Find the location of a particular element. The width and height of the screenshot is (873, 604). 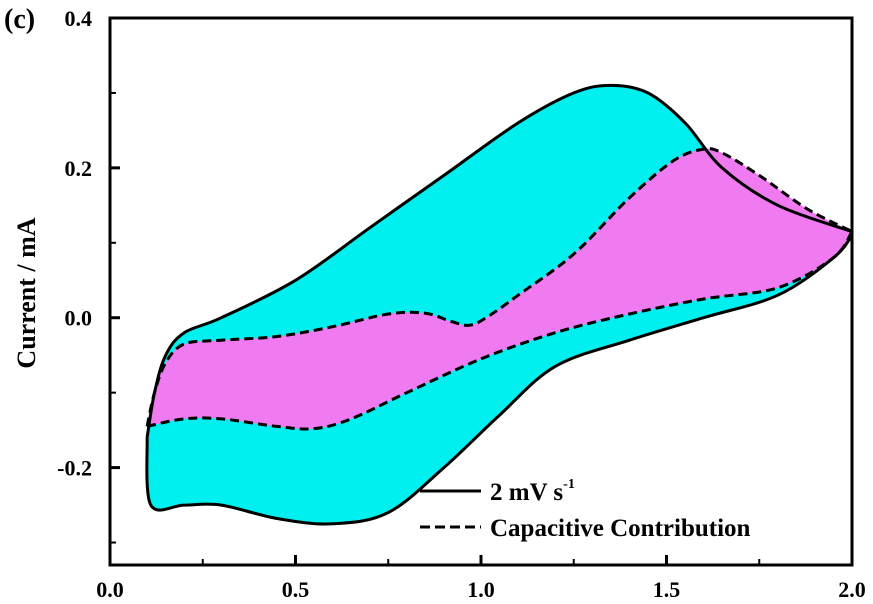

x-axis-ticks: 0.0 0.5 1.0 1.5 2.0 is located at coordinates (481, 578).